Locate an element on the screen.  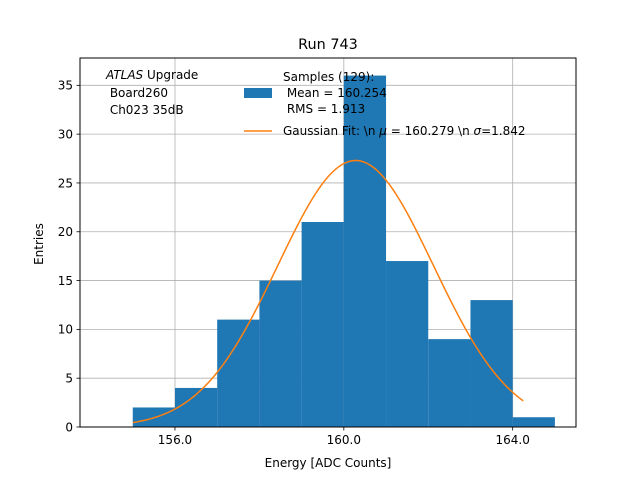
y-tick-label-0: 0 is located at coordinates (69, 427).